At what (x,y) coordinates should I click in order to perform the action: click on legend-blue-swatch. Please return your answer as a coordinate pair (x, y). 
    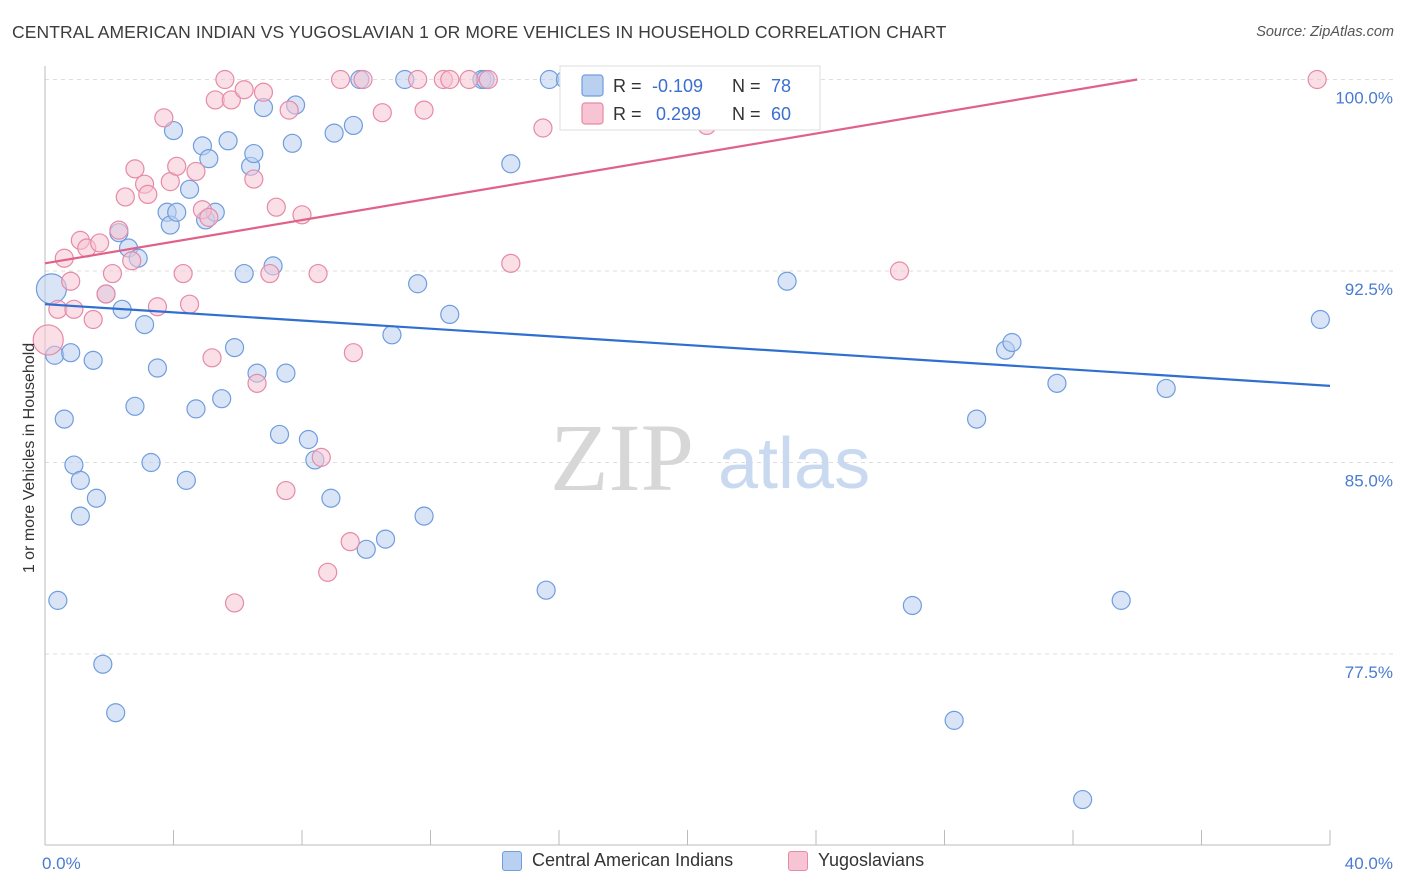
    Looking at the image, I should click on (592, 85).